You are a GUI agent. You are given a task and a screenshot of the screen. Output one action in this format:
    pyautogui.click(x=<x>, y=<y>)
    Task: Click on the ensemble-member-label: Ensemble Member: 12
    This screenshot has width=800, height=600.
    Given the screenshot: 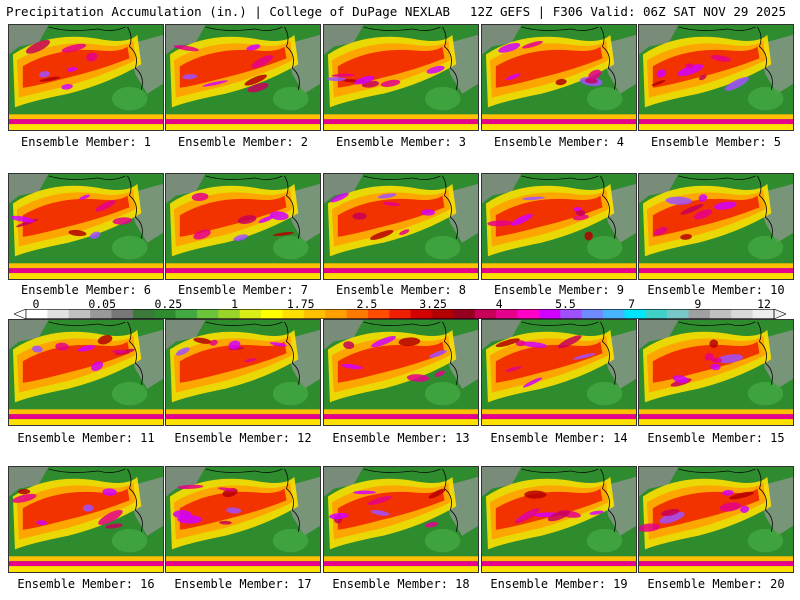 What is the action you would take?
    pyautogui.click(x=243, y=438)
    